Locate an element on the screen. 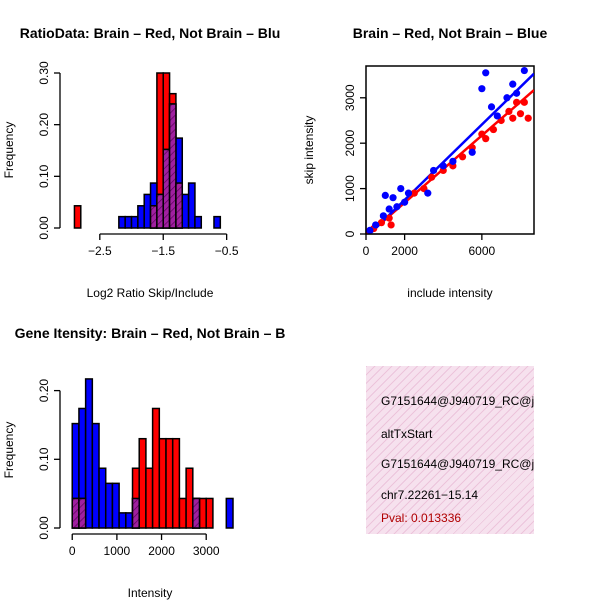  ratio-histogram-bar-brain is located at coordinates (77, 217).